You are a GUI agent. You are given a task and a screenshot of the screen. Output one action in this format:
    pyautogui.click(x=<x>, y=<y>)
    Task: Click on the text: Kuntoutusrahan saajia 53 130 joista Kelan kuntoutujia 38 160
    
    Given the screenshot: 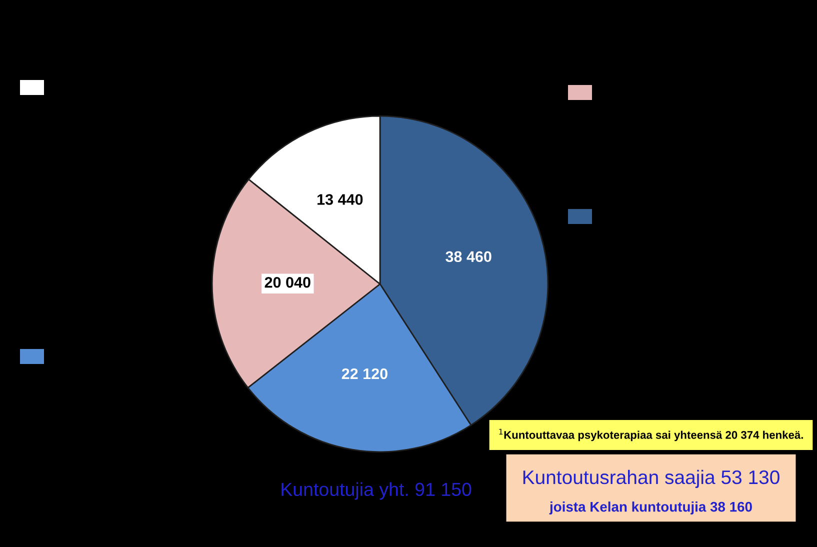 What is the action you would take?
    pyautogui.click(x=651, y=492)
    